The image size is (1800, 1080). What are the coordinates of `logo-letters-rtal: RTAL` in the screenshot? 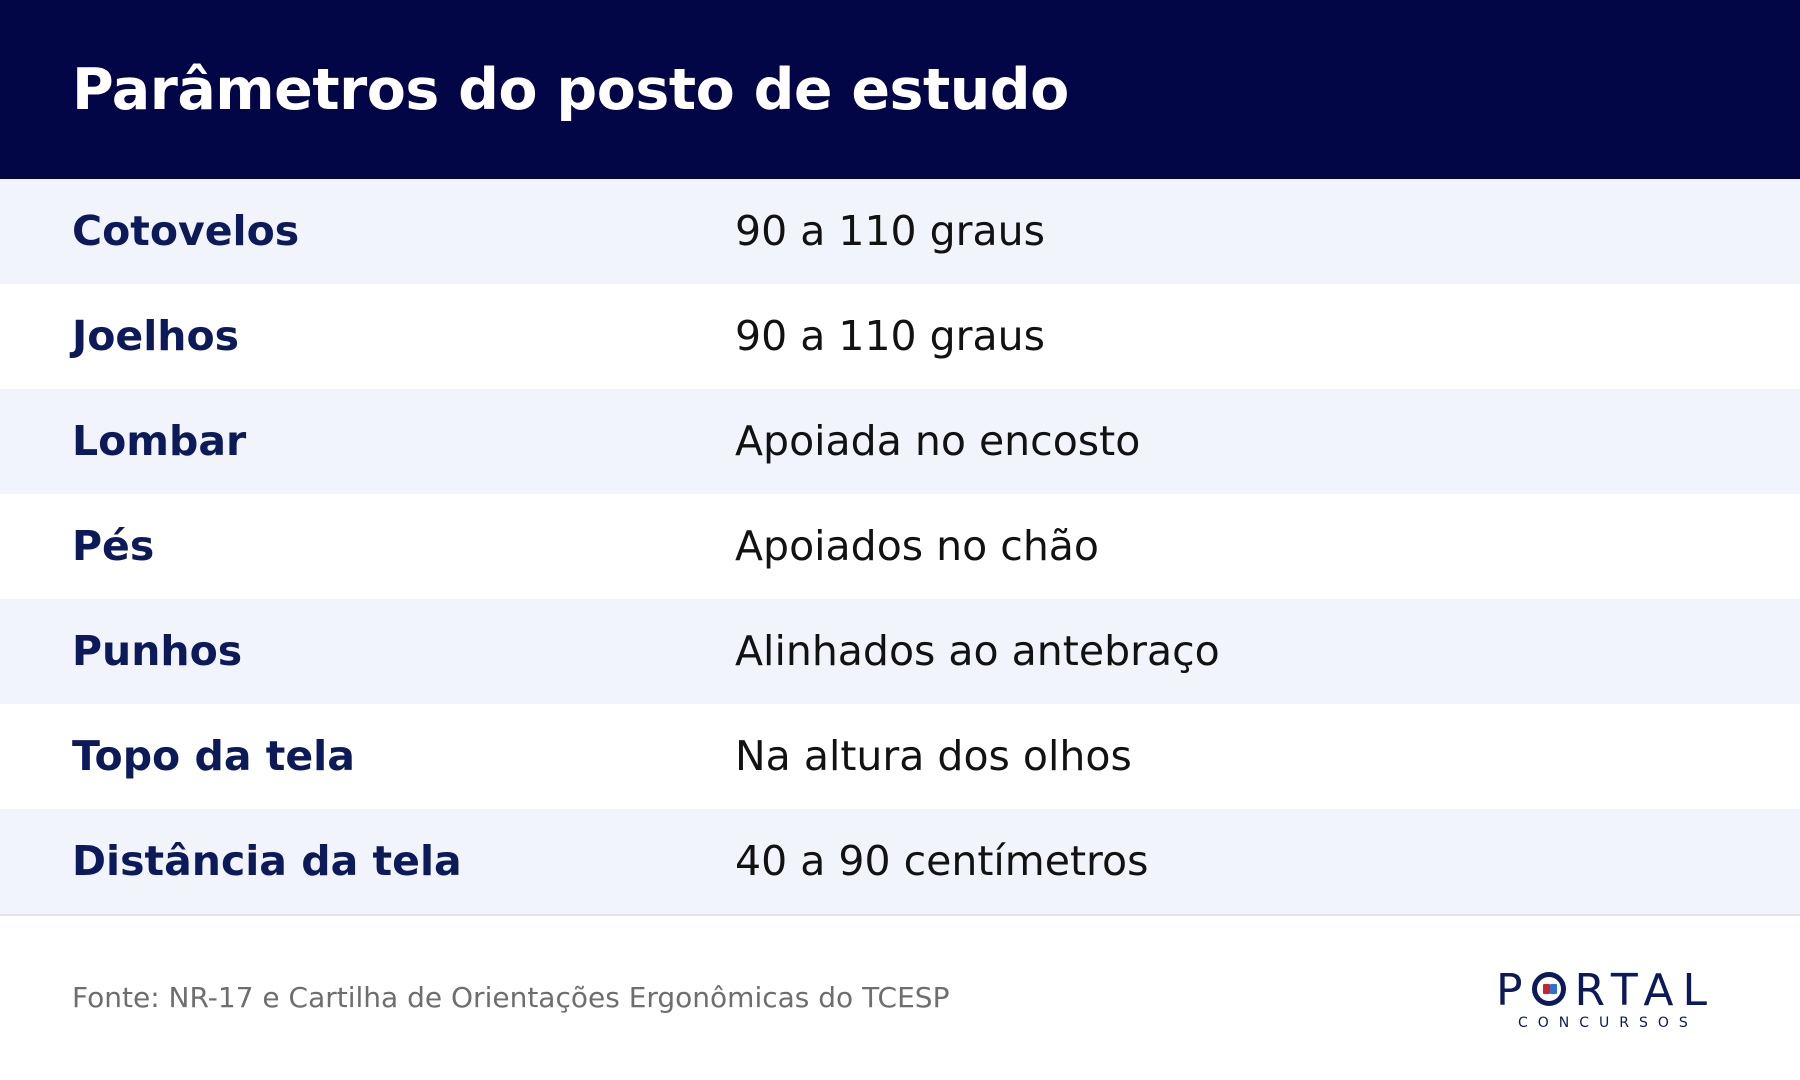 It's located at (1645, 990).